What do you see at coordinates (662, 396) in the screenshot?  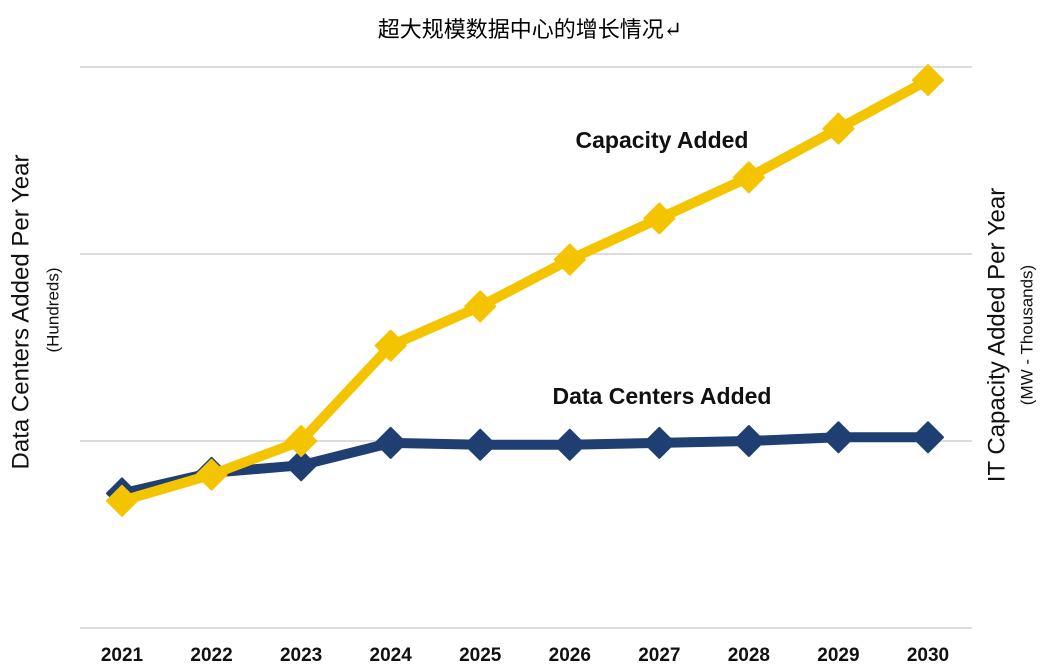 I see `series-label: Data Centers Added` at bounding box center [662, 396].